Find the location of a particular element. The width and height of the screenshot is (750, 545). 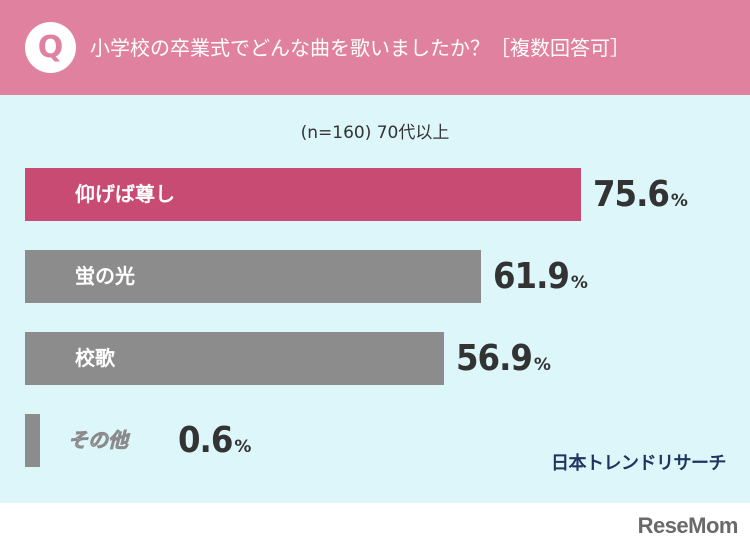

question-badge-letter: Q is located at coordinates (50, 47).